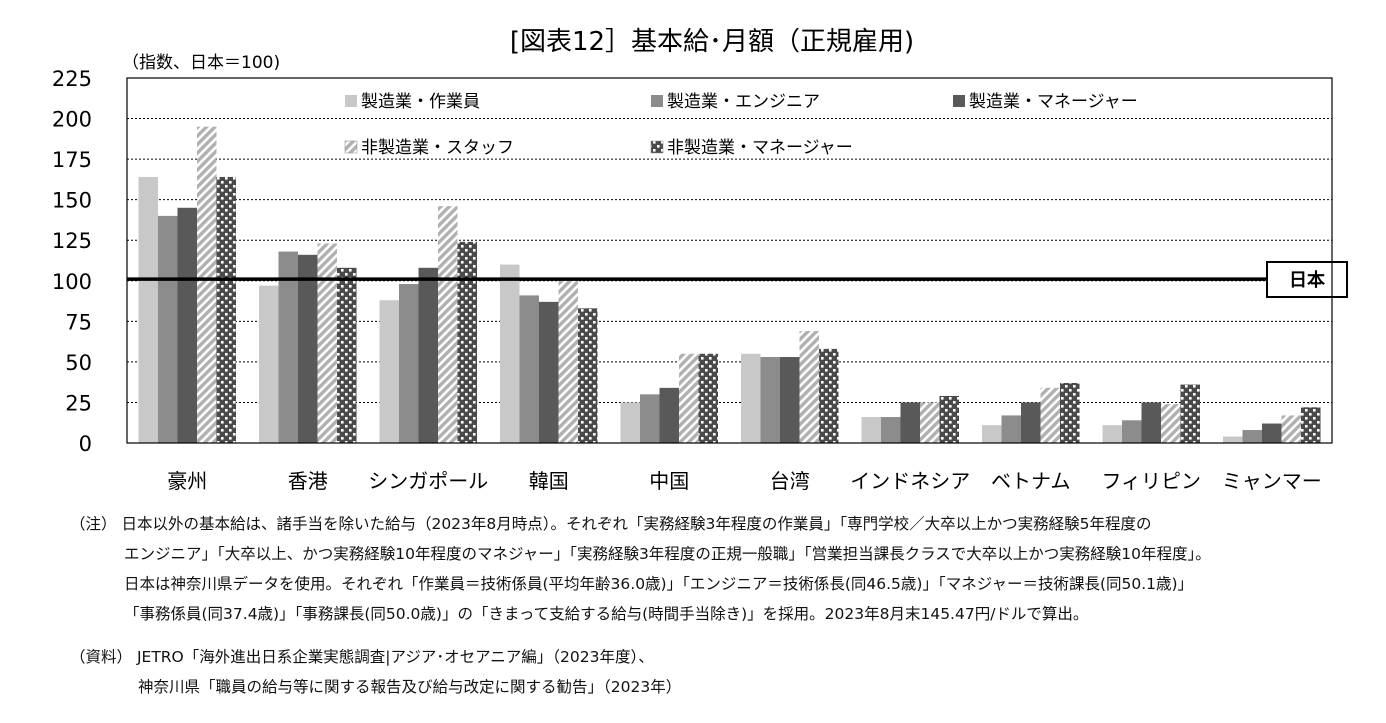 This screenshot has height=723, width=1386. What do you see at coordinates (790, 481) in the screenshot?
I see `x-tick-label: 台湾` at bounding box center [790, 481].